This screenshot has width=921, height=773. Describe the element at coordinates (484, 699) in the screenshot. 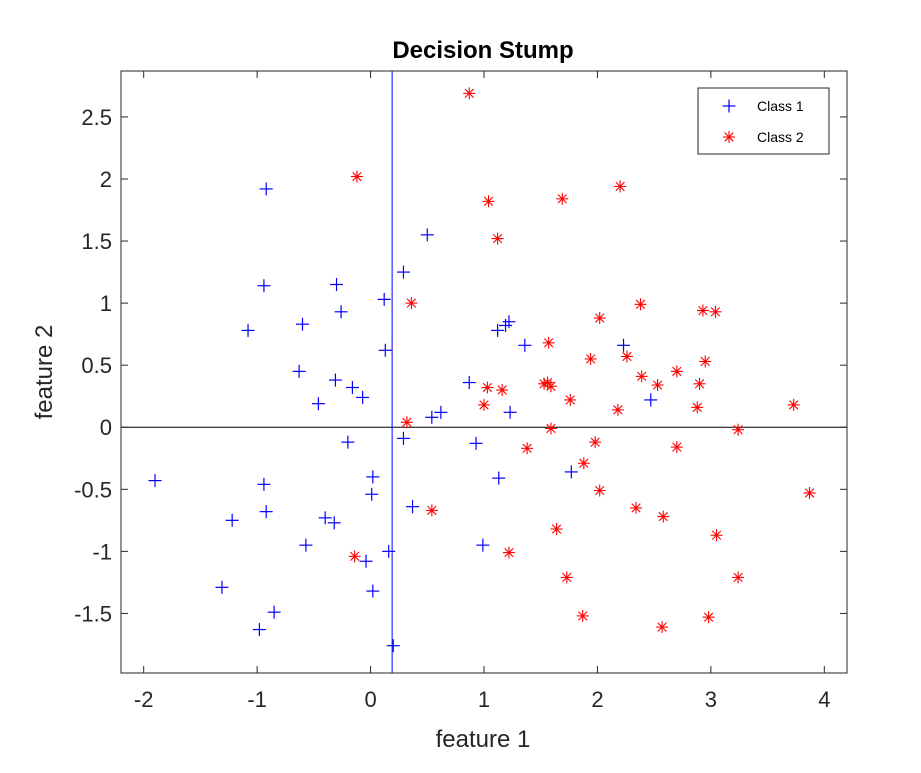

I see `x-tick-label: 1` at that location.